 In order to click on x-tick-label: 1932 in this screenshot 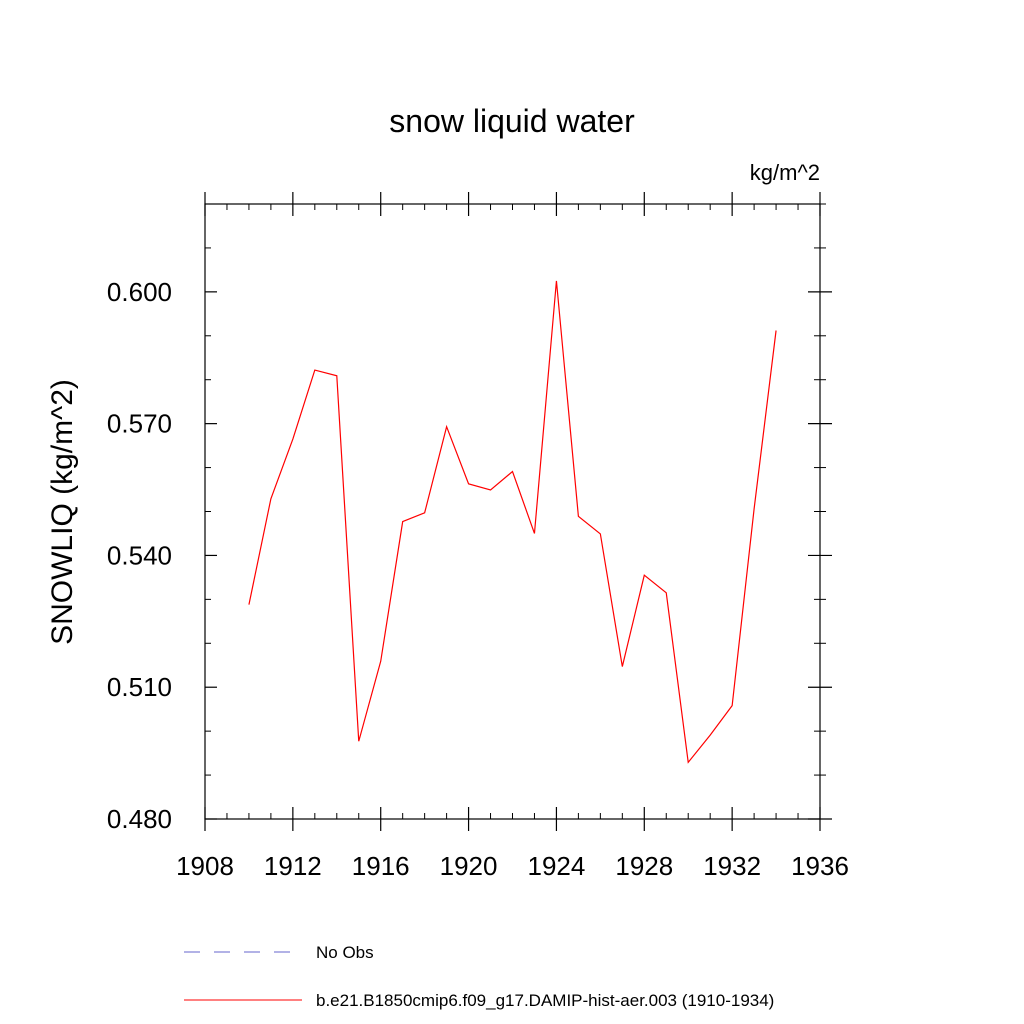, I will do `click(732, 866)`.